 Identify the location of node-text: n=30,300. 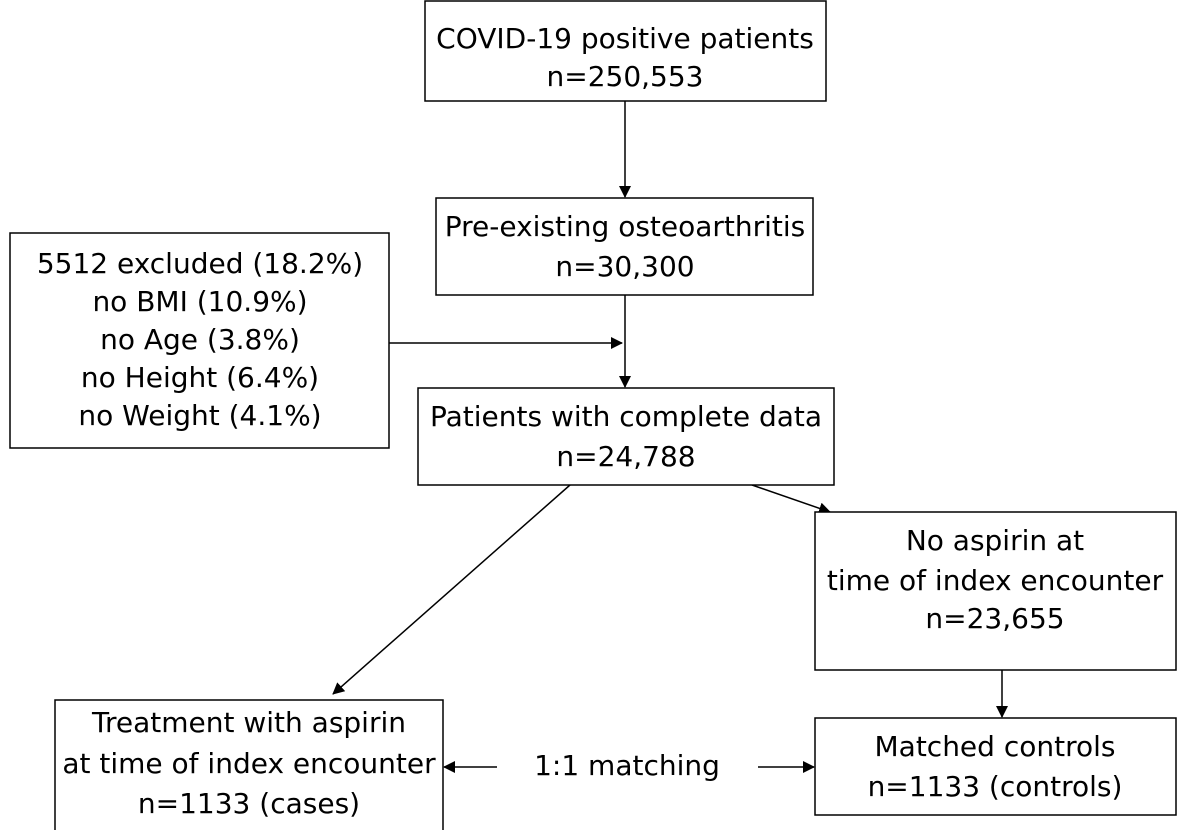
(624, 266).